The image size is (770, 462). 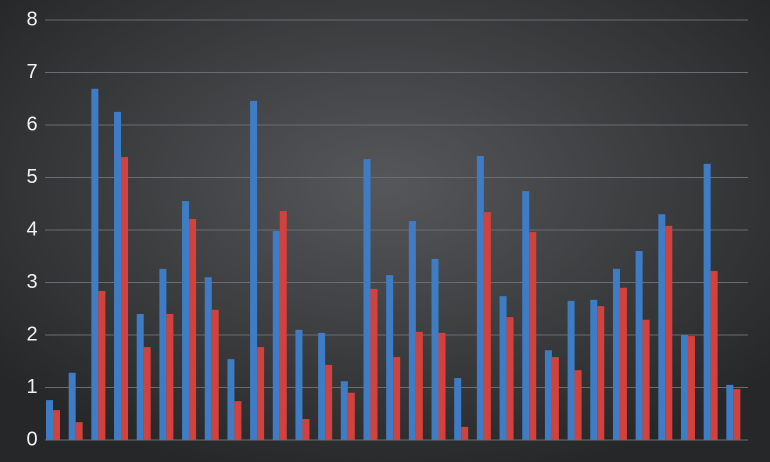 I want to click on y-tick-label: 3, so click(x=31, y=282).